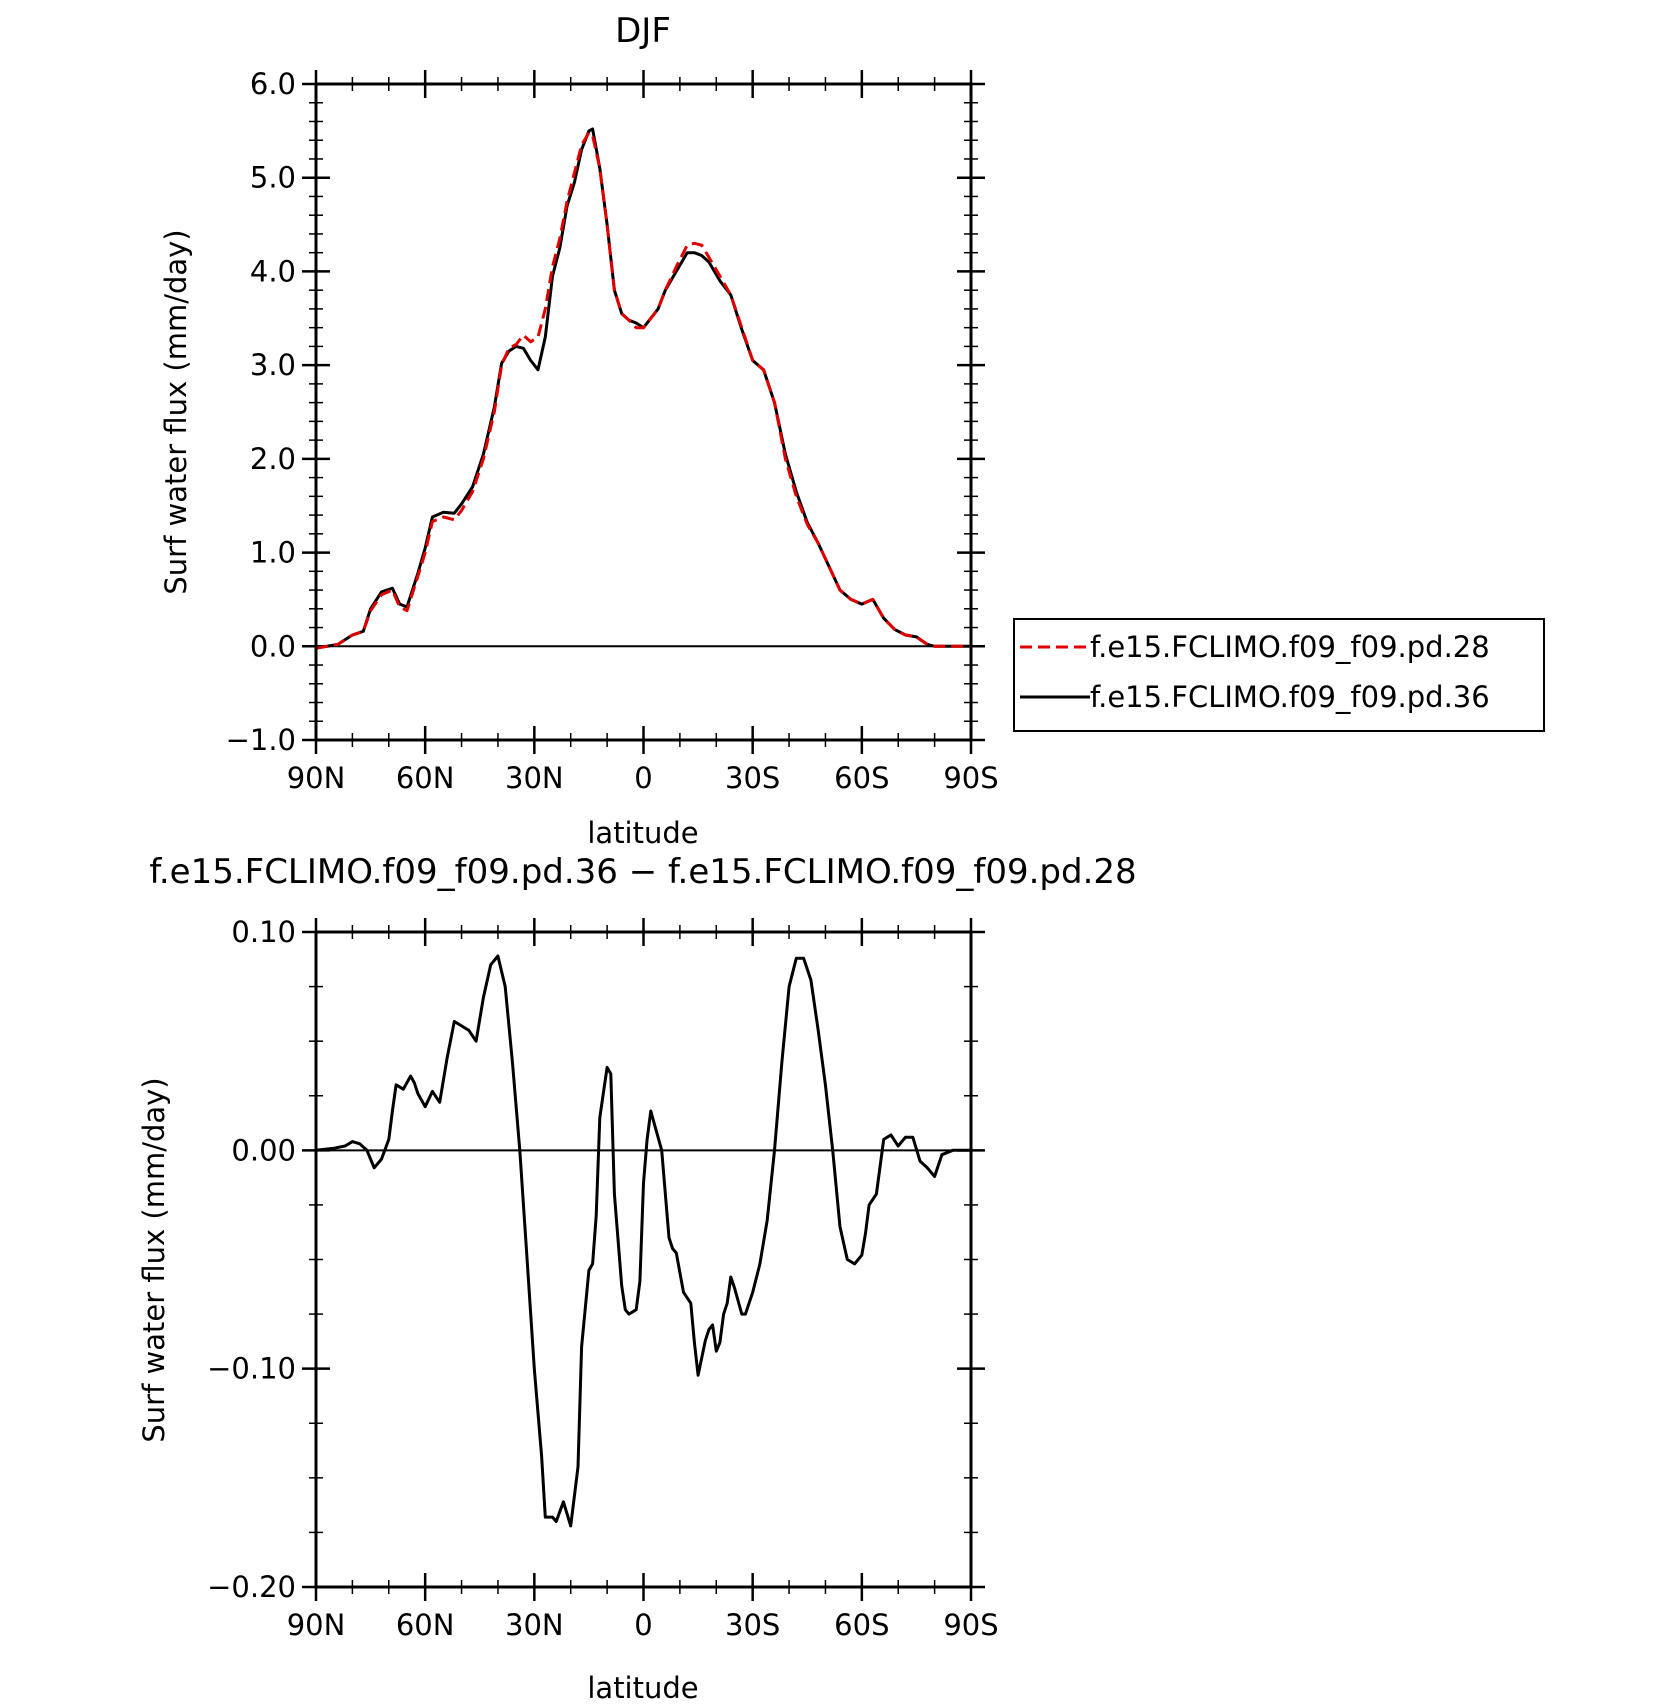 The image size is (1655, 1708). I want to click on y-tick-label: −0.20, so click(251, 1587).